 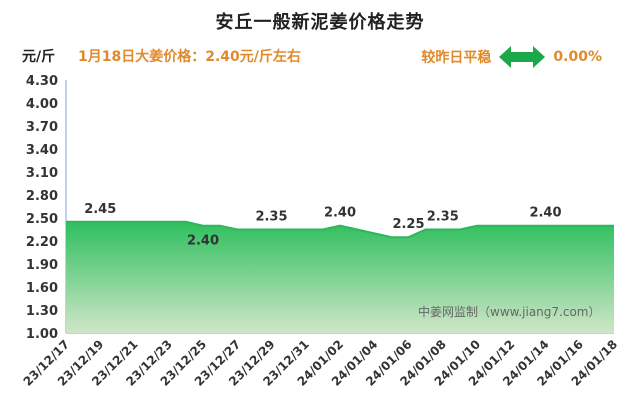 What do you see at coordinates (42, 150) in the screenshot?
I see `y-tick-label: 3.40` at bounding box center [42, 150].